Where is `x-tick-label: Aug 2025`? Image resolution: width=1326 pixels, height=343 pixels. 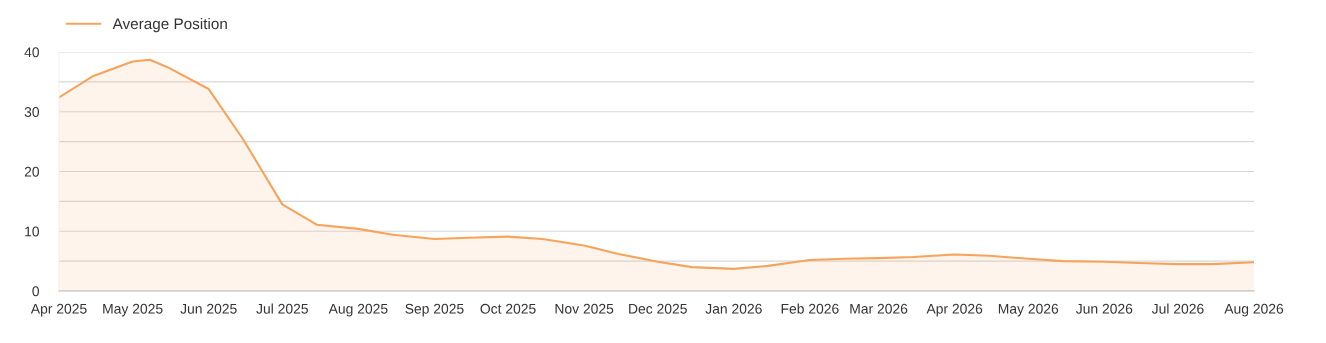 x-tick-label: Aug 2025 is located at coordinates (358, 310).